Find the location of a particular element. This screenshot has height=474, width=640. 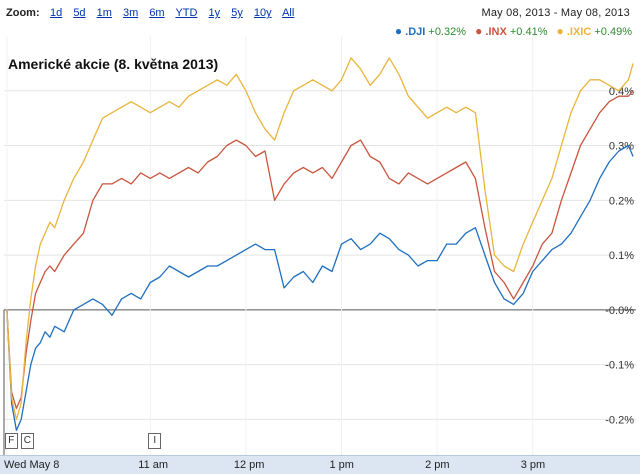

x-tick-label: Wed May 8 is located at coordinates (32, 465).